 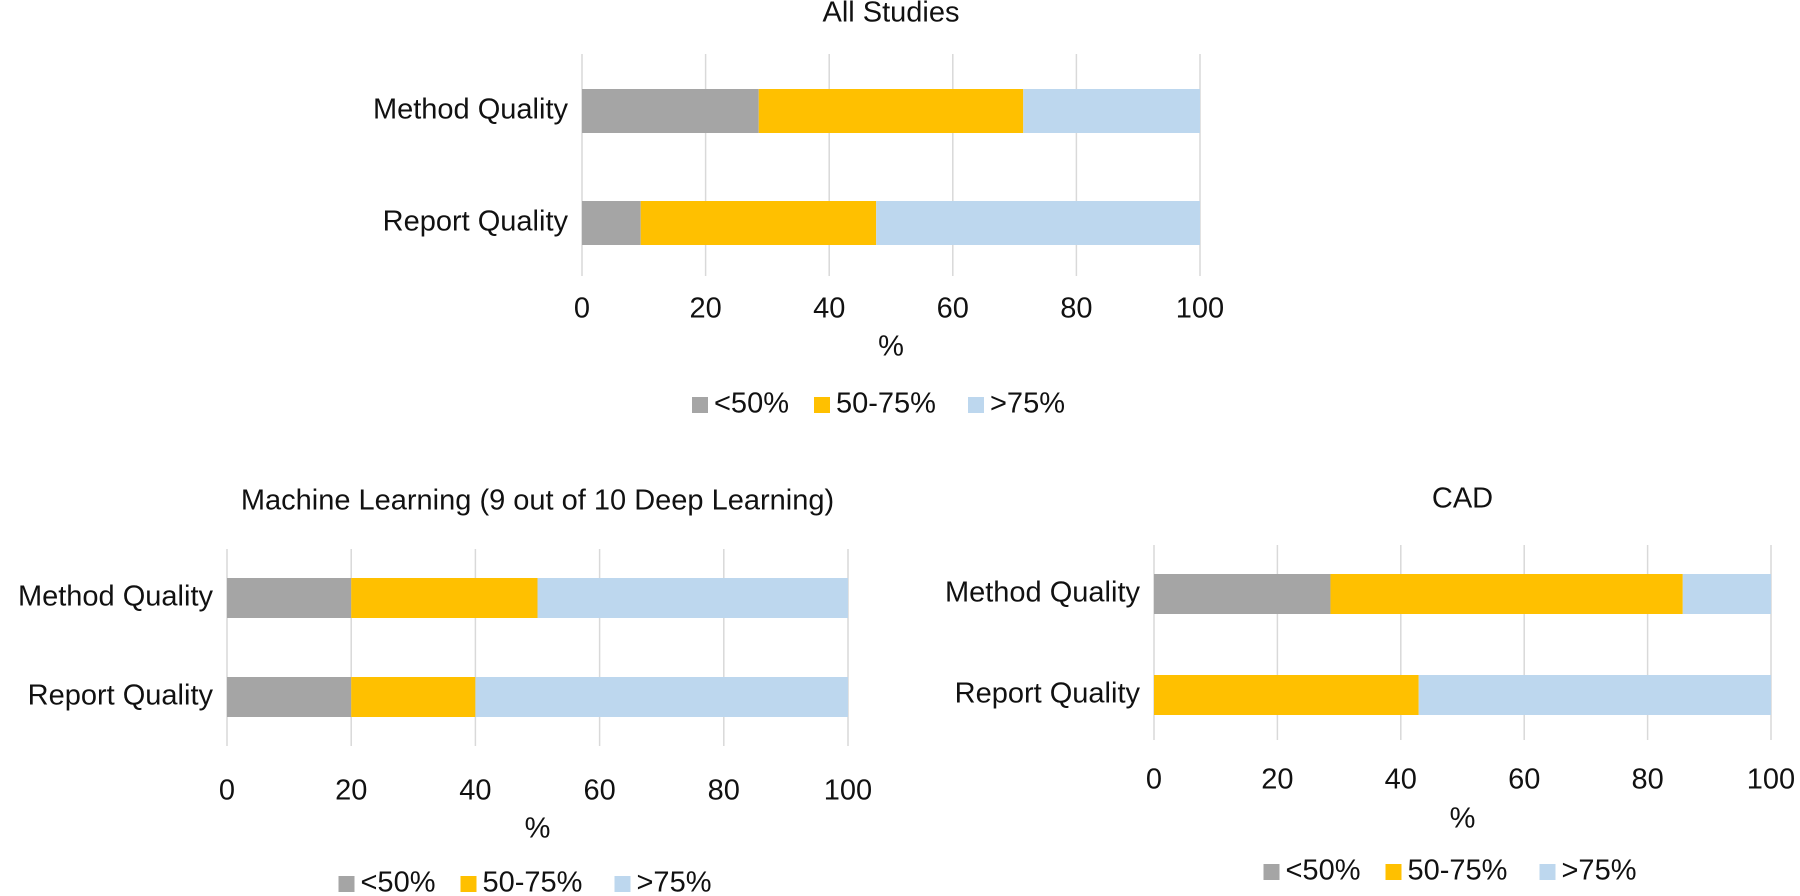 I want to click on chart-title: CAD, so click(x=1462, y=499).